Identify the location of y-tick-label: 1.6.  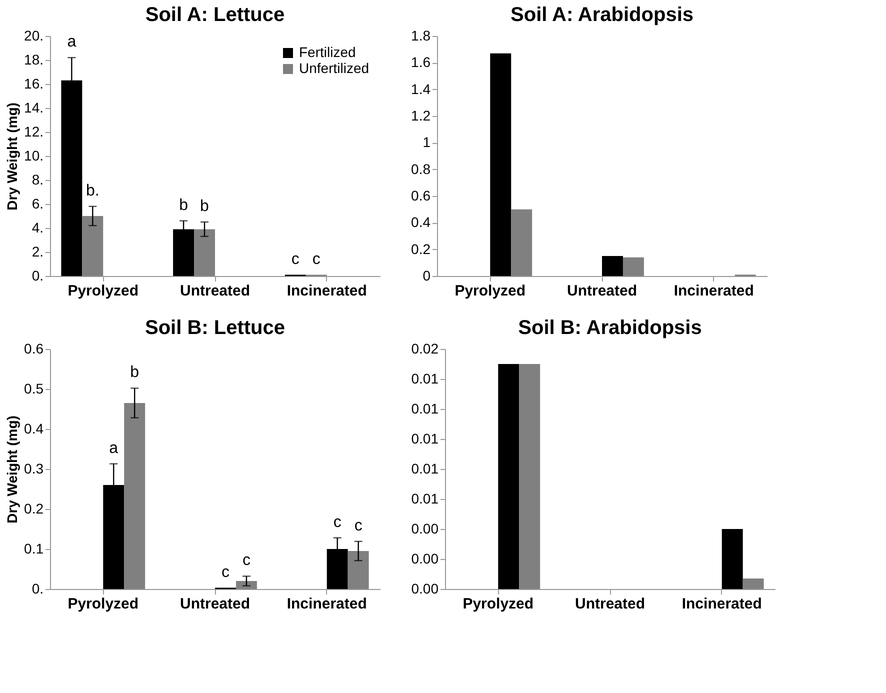
(421, 62).